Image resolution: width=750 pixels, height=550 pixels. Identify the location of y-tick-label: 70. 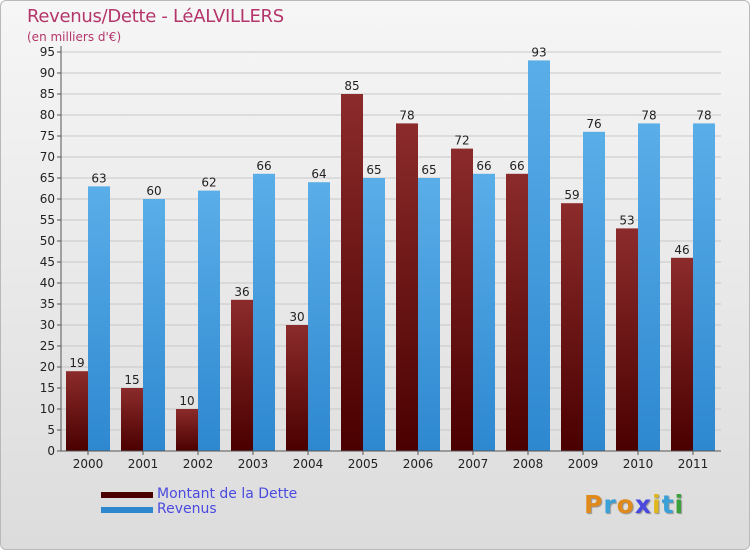
(47, 157).